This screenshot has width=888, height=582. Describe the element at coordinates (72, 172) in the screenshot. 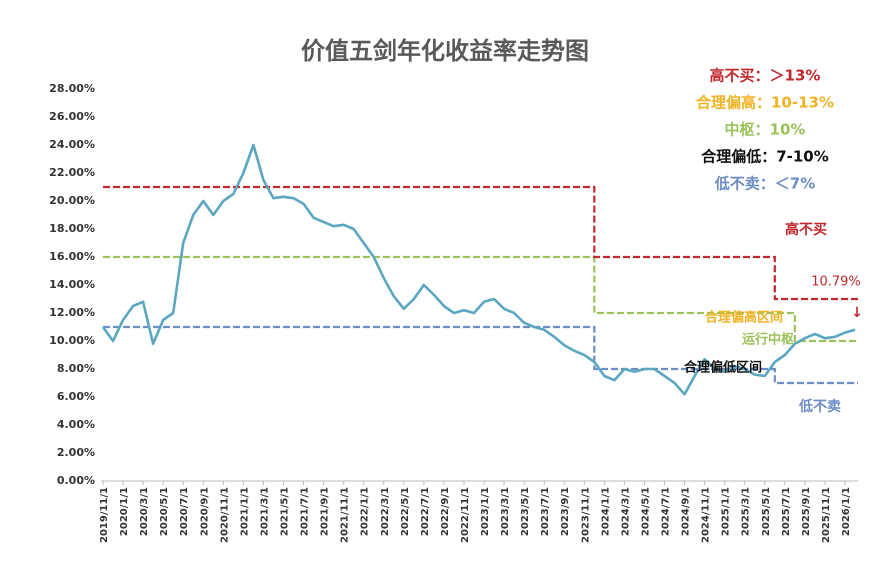

I see `y-tick-label: 22.00%` at that location.